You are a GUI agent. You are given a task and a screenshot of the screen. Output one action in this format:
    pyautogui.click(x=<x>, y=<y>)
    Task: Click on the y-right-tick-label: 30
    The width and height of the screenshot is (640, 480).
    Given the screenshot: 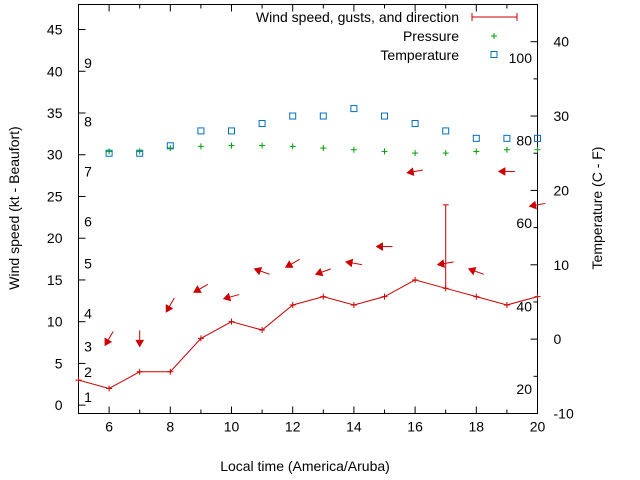 What is the action you would take?
    pyautogui.click(x=562, y=116)
    